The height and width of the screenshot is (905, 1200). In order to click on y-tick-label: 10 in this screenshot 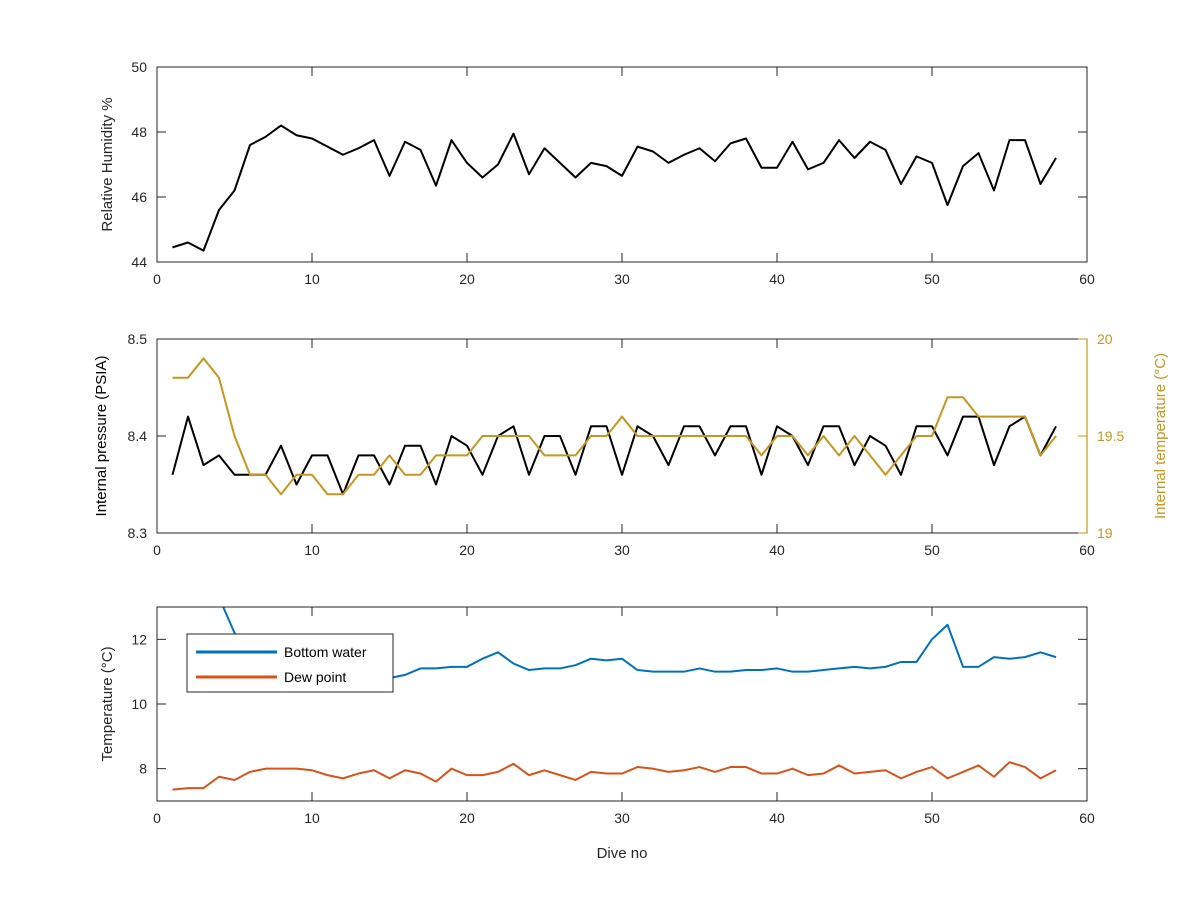, I will do `click(139, 704)`.